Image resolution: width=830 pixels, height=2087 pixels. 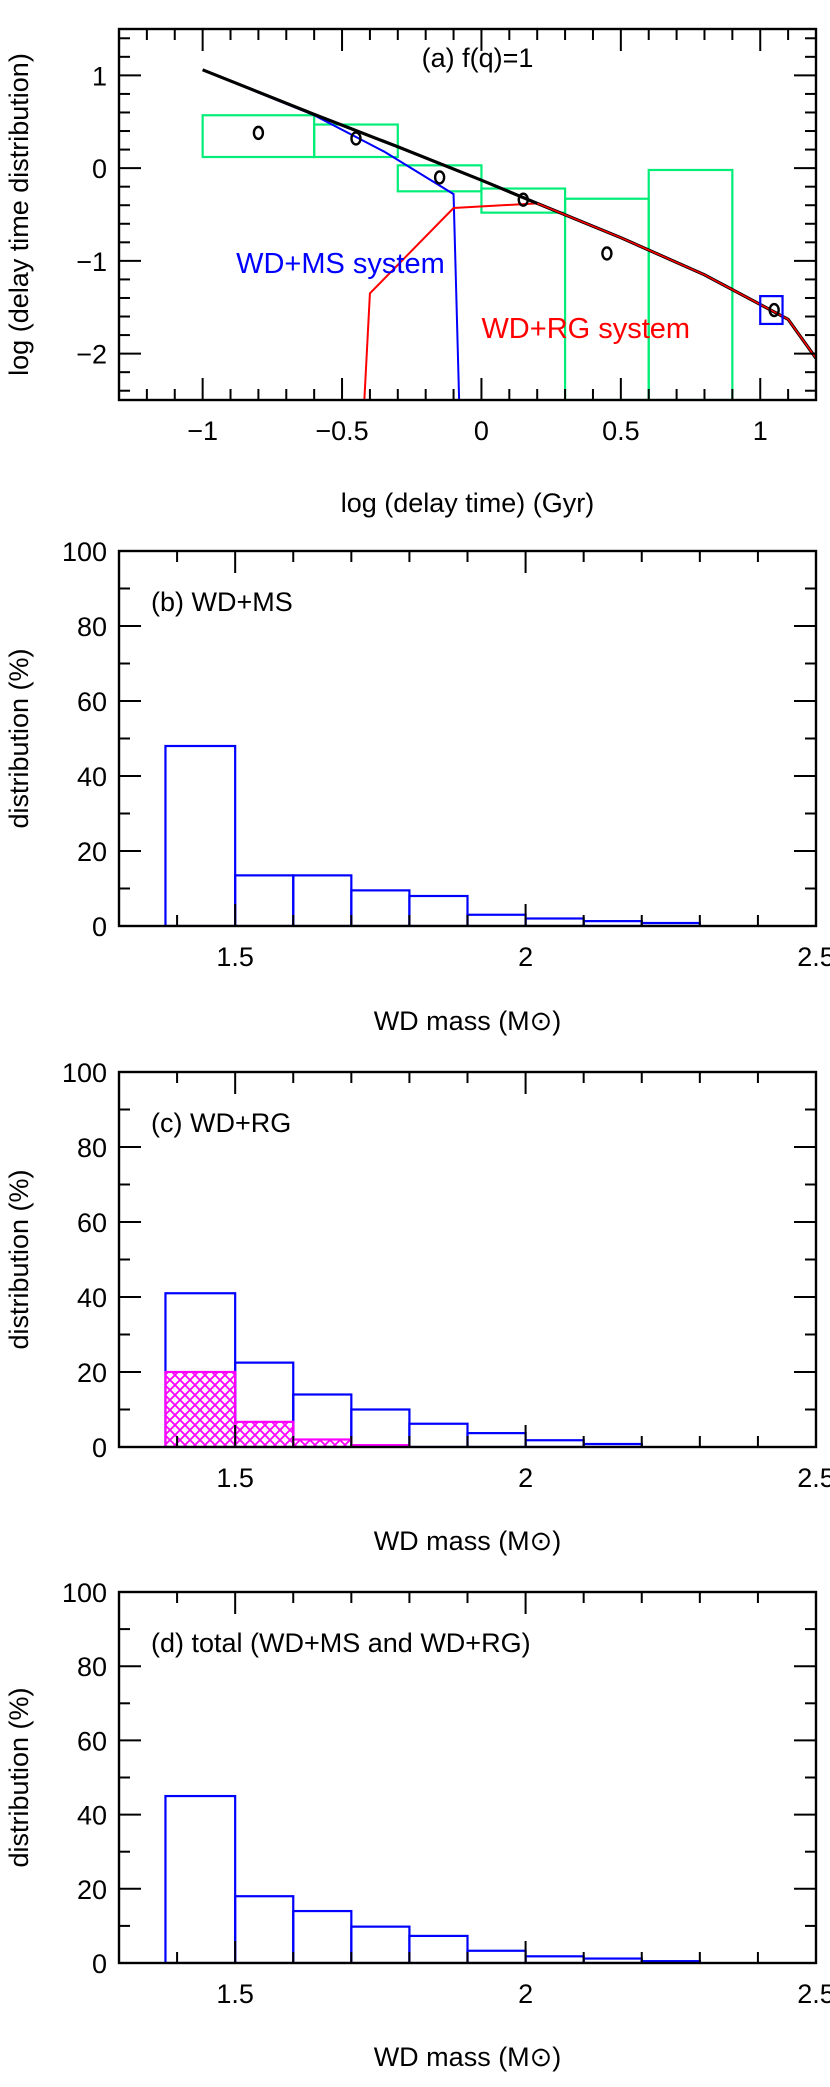 I want to click on x-axis-label: log (delay time) (Gyr), so click(x=468, y=503).